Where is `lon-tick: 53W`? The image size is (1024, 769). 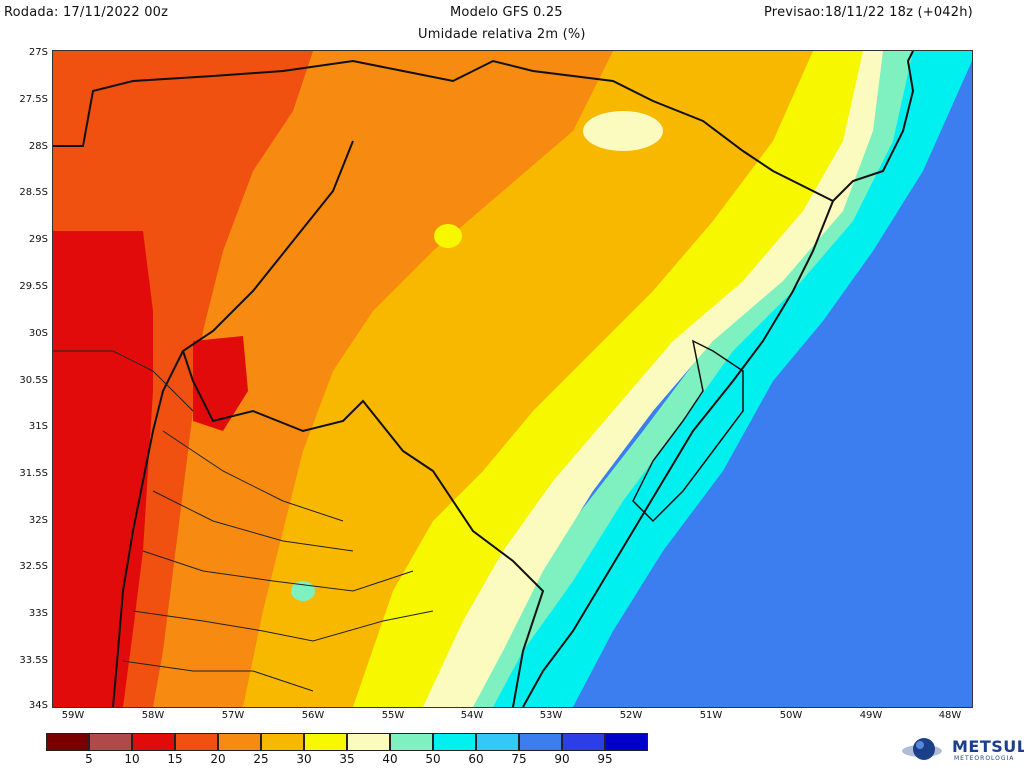 lon-tick: 53W is located at coordinates (551, 715).